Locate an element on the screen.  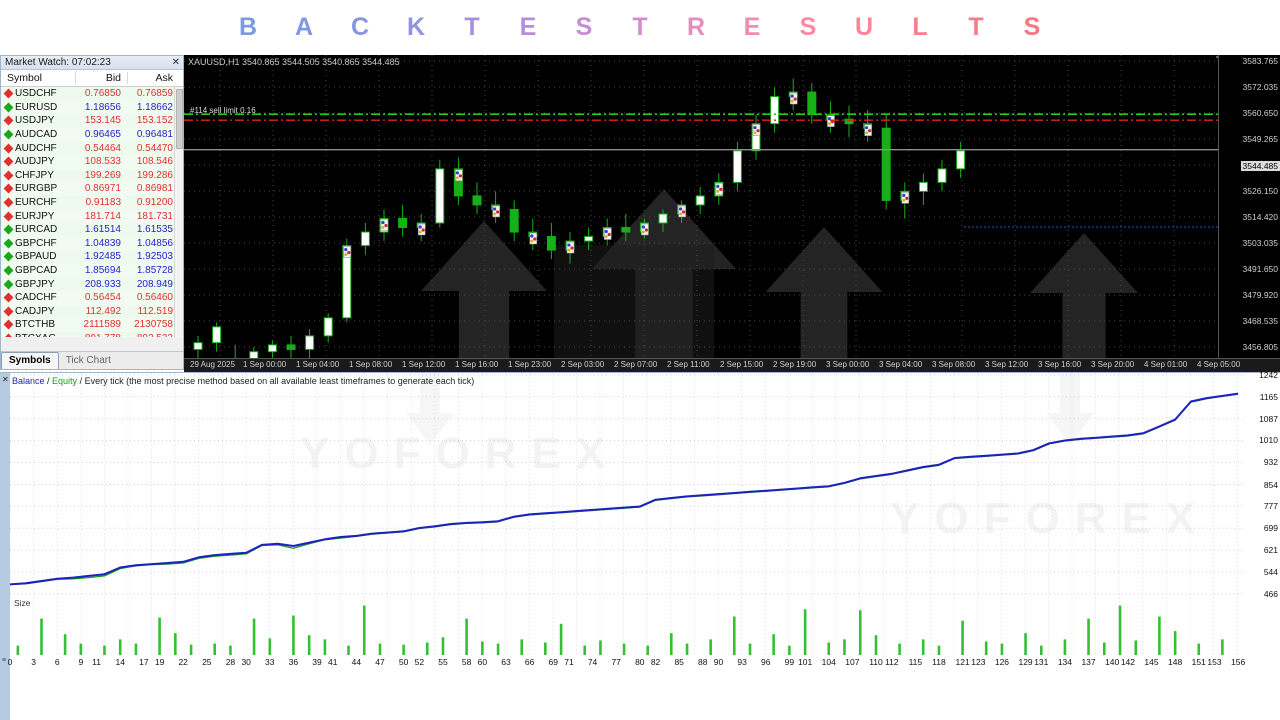
market-watch-row: CHFJPY 199.269 199.286 is located at coordinates (92, 175).